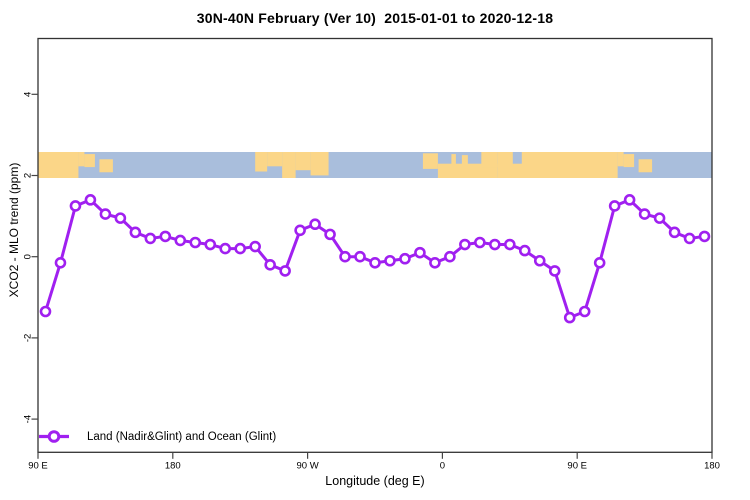  I want to click on map-band-water-patch, so click(517, 158).